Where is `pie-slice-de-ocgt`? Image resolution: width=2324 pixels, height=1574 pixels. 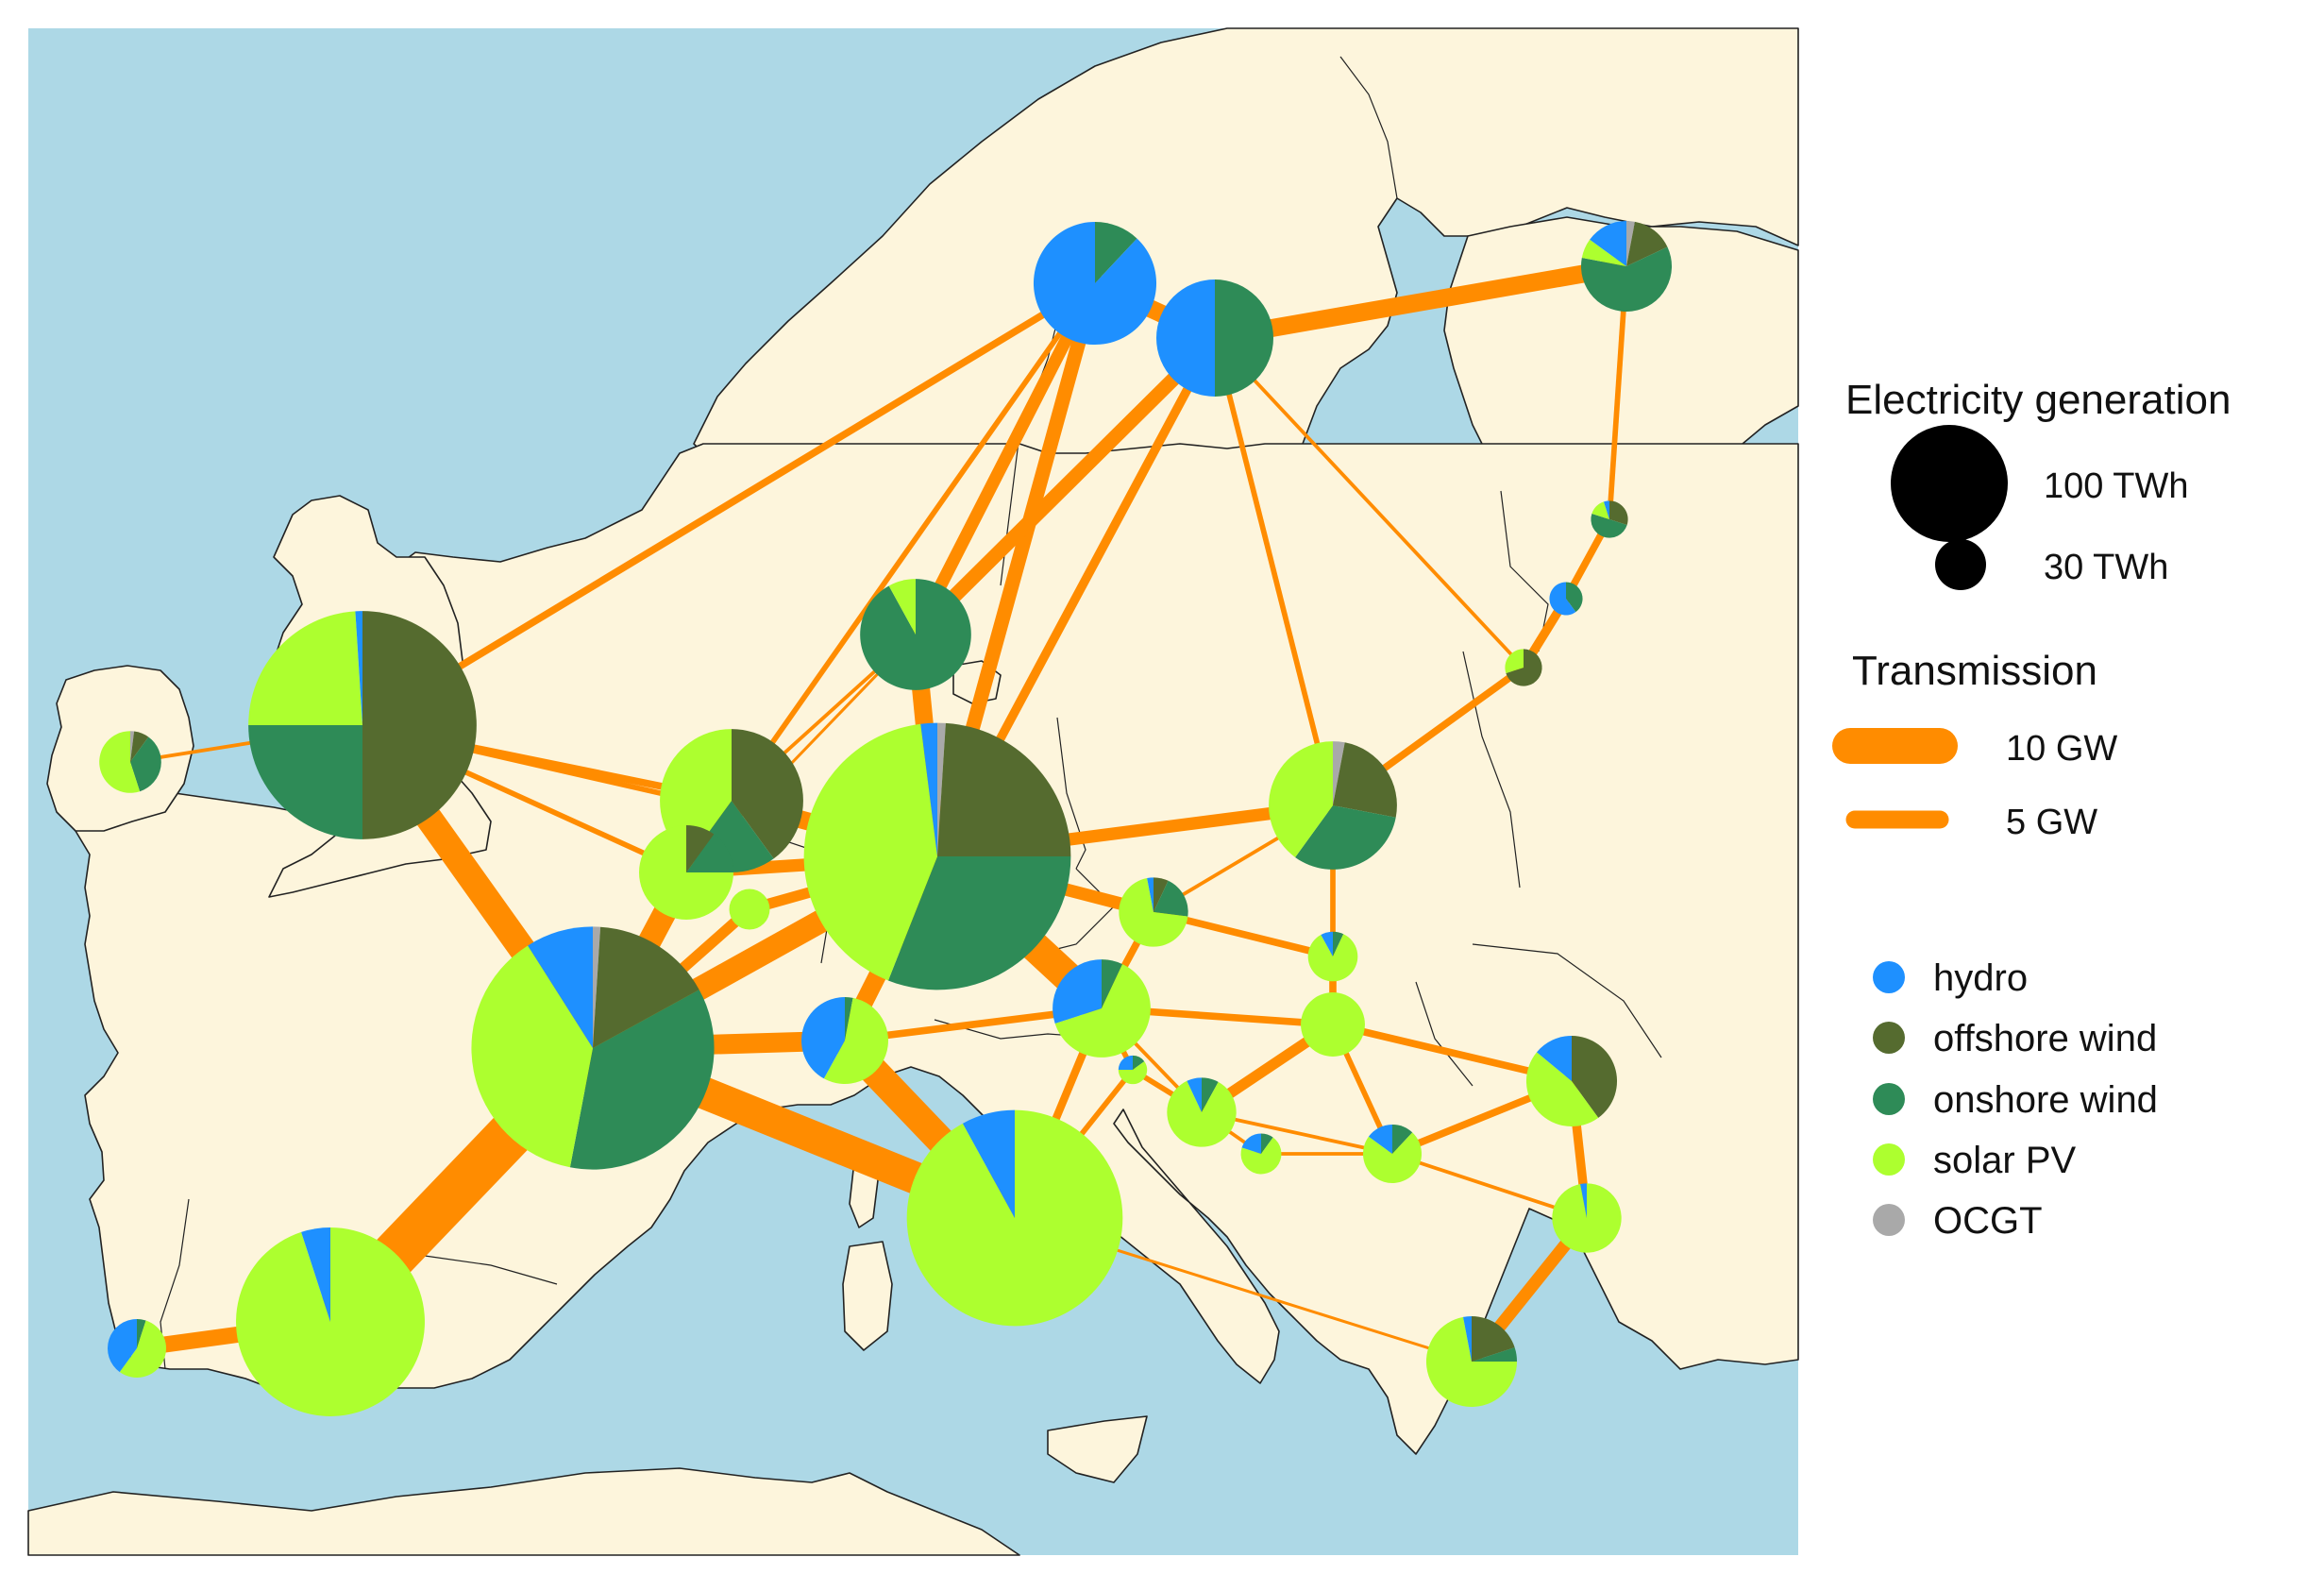
pie-slice-de-ocgt is located at coordinates (941, 789).